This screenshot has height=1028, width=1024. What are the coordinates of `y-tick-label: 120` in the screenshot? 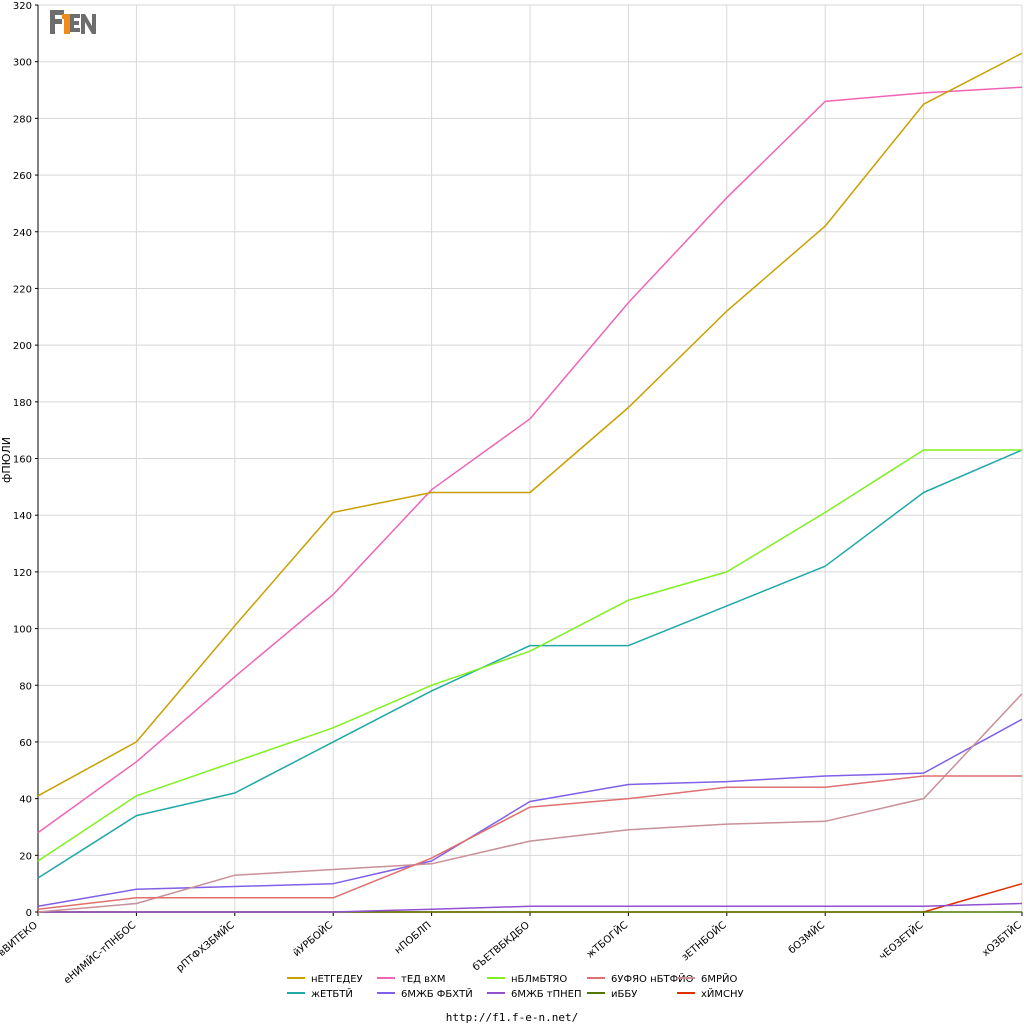 It's located at (22, 573).